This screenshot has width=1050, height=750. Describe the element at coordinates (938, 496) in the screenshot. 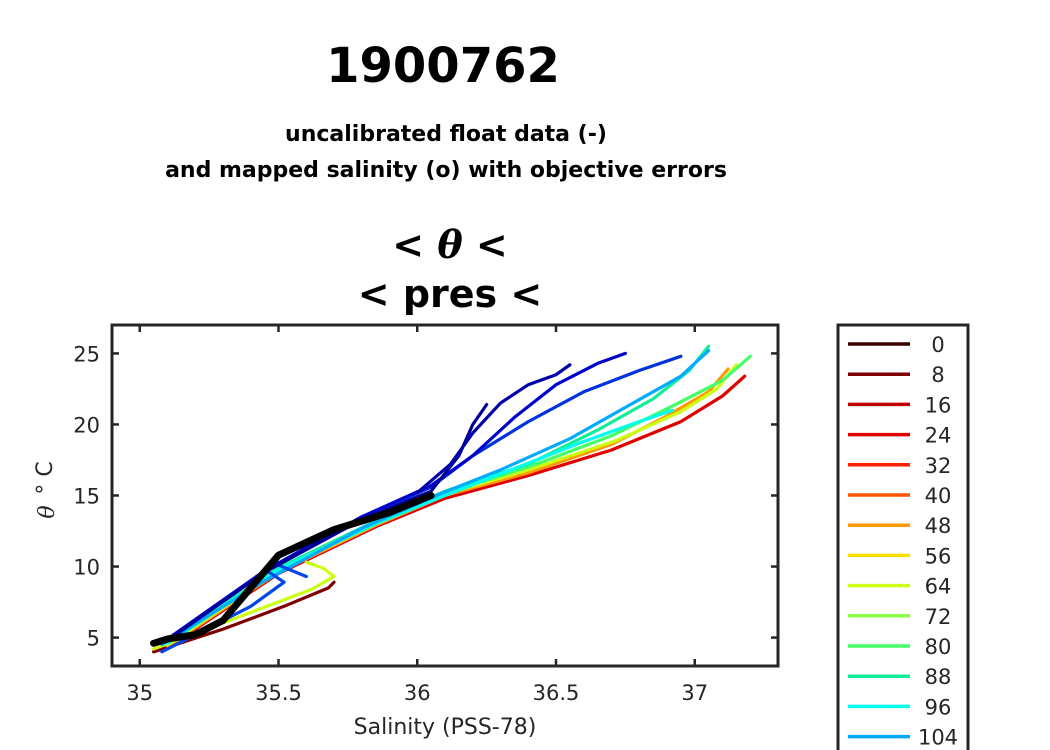

I see `legend-label: 40` at that location.